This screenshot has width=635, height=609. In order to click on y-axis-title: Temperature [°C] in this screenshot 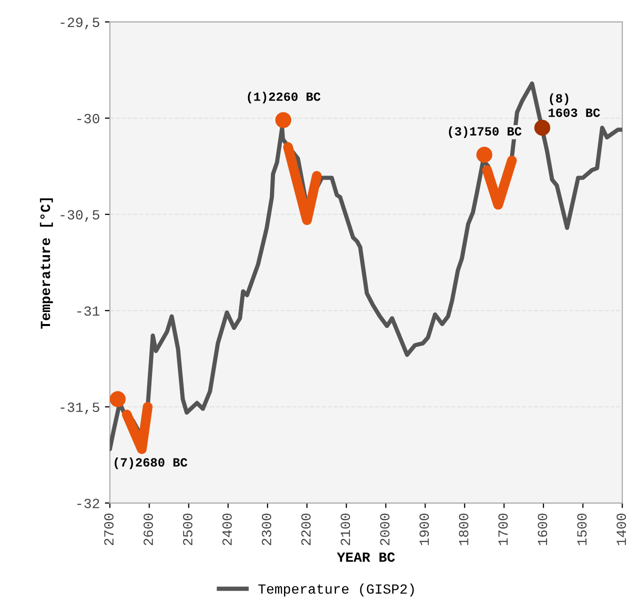, I will do `click(46, 263)`.